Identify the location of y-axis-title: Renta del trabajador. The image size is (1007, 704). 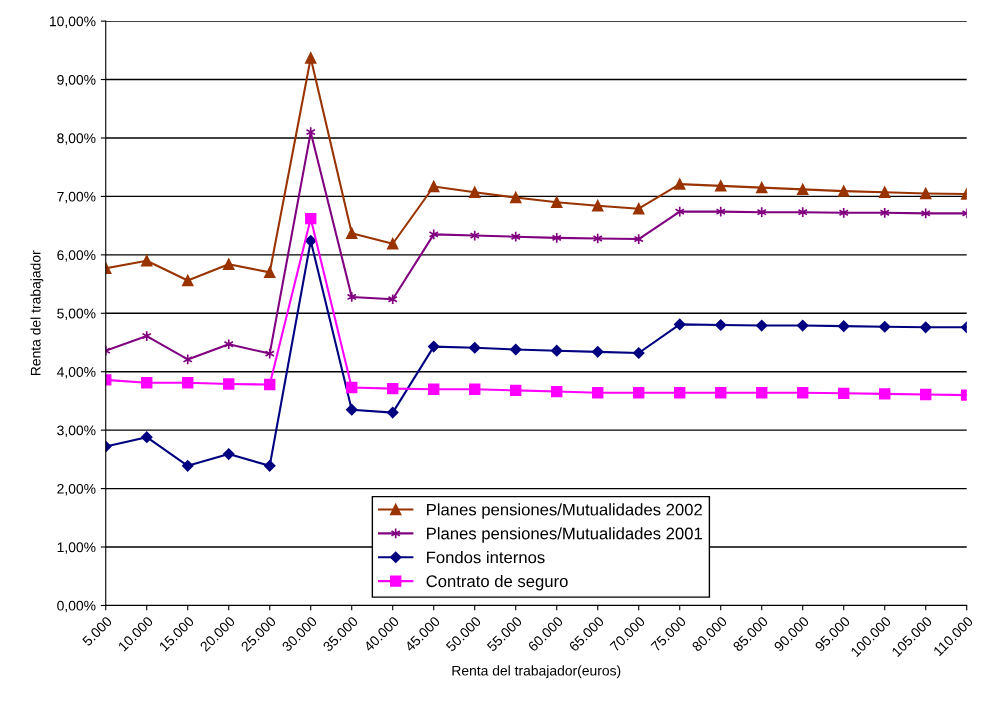
(37, 313).